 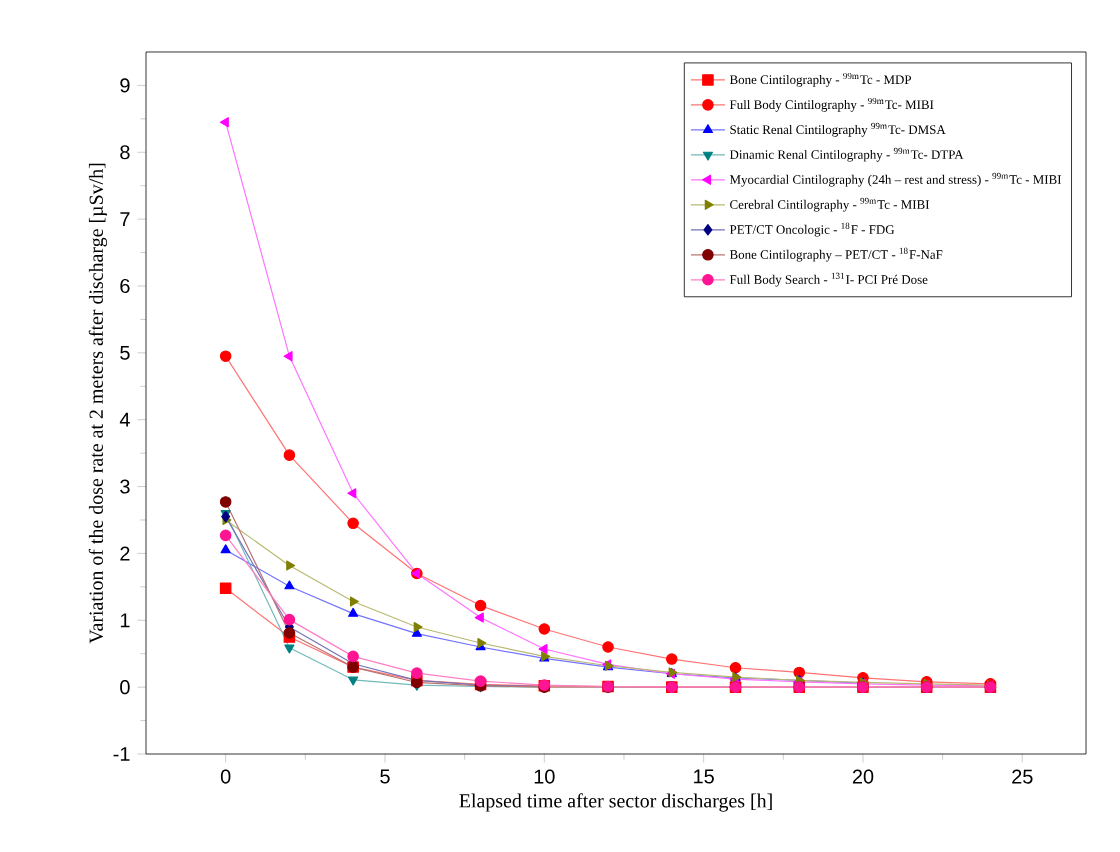 I want to click on y-tick-label: 3, so click(x=125, y=486).